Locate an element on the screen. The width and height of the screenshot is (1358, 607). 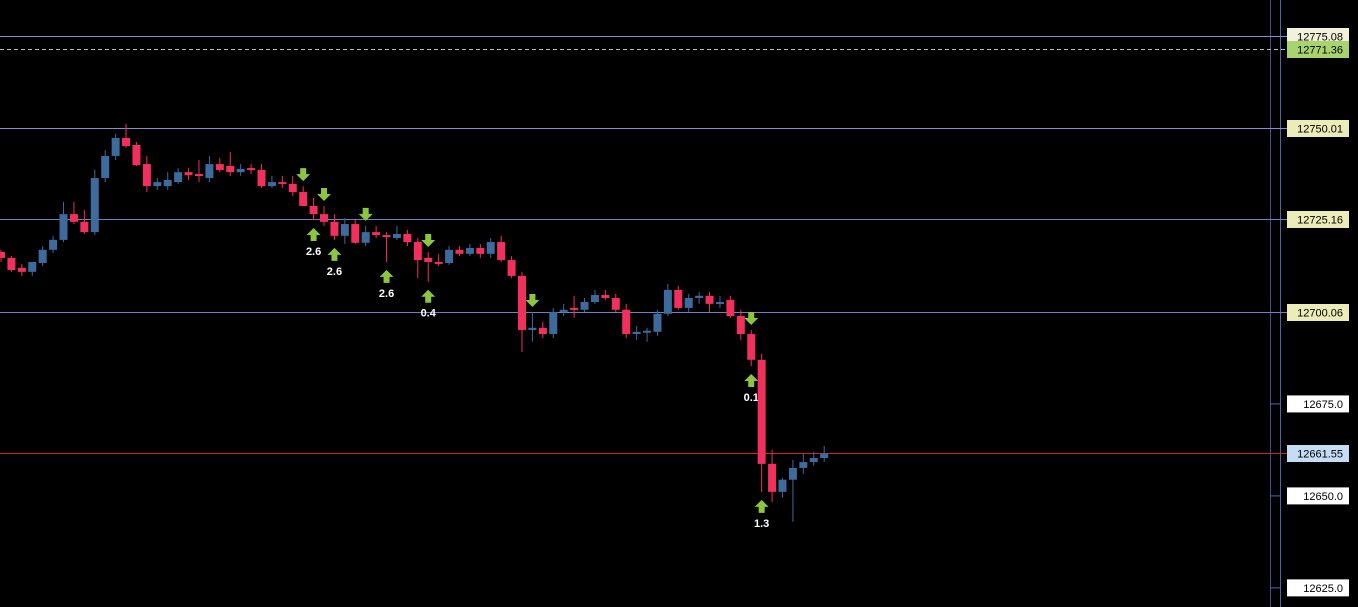
buy-label: 0.1 is located at coordinates (751, 398).